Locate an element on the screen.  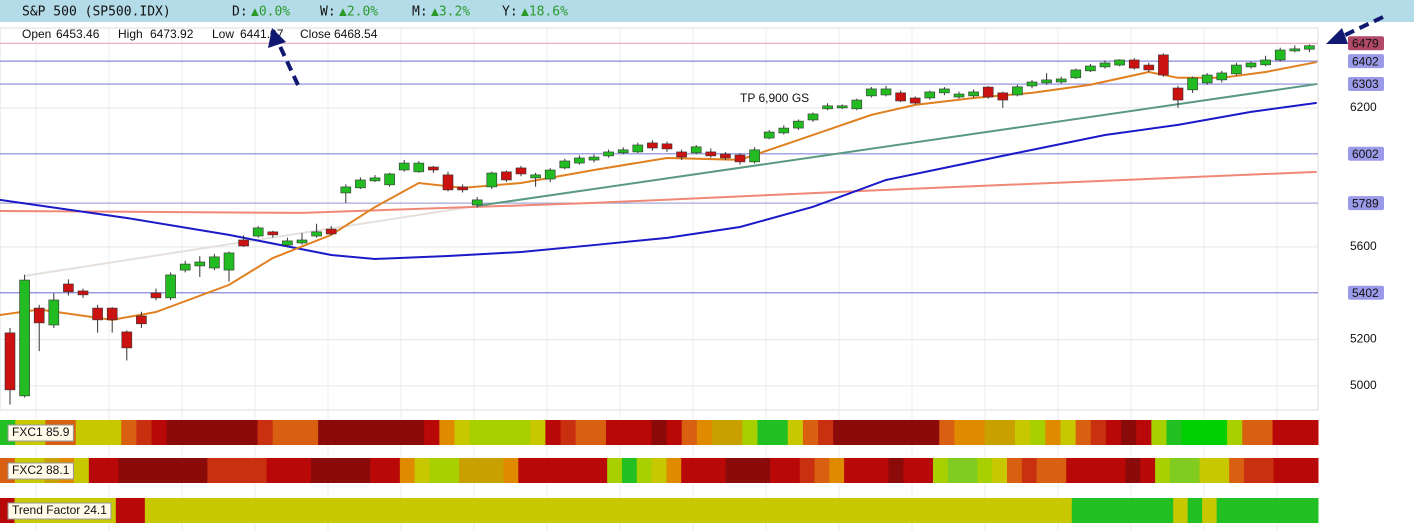
strip-label: Trend Factor 24.1 is located at coordinates (59, 510).